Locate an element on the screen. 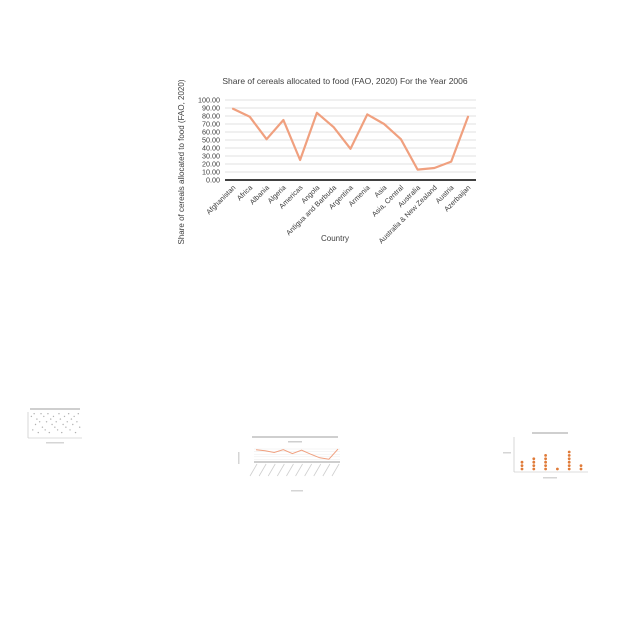  thumb-title-bar is located at coordinates (55, 409).